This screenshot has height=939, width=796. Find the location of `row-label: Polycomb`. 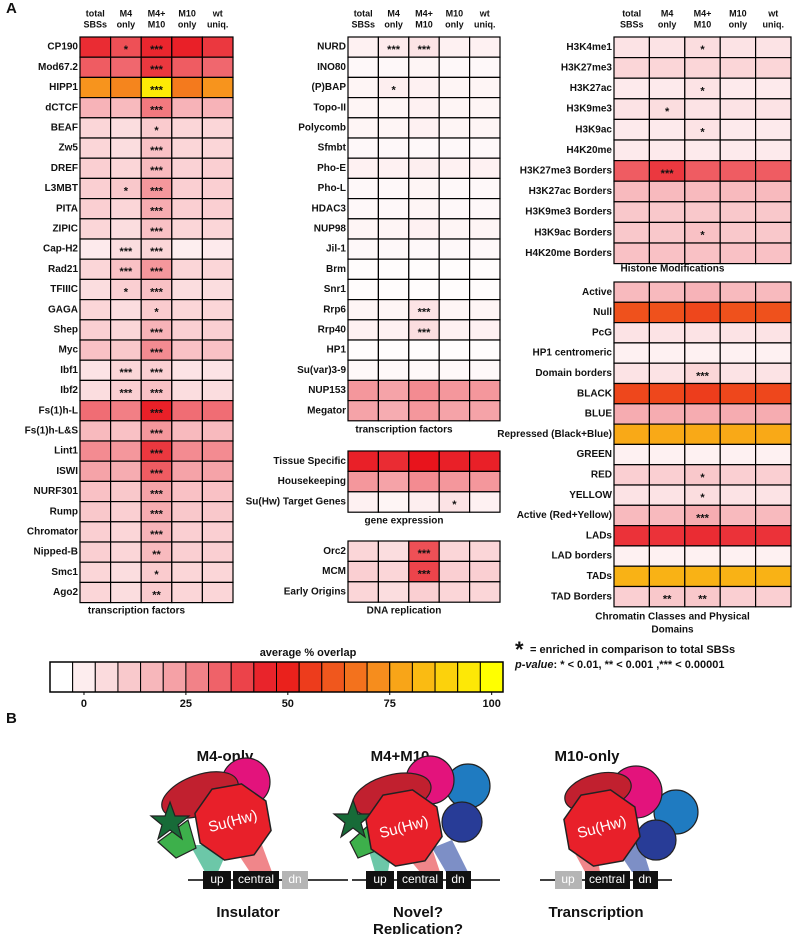

row-label: Polycomb is located at coordinates (322, 128).